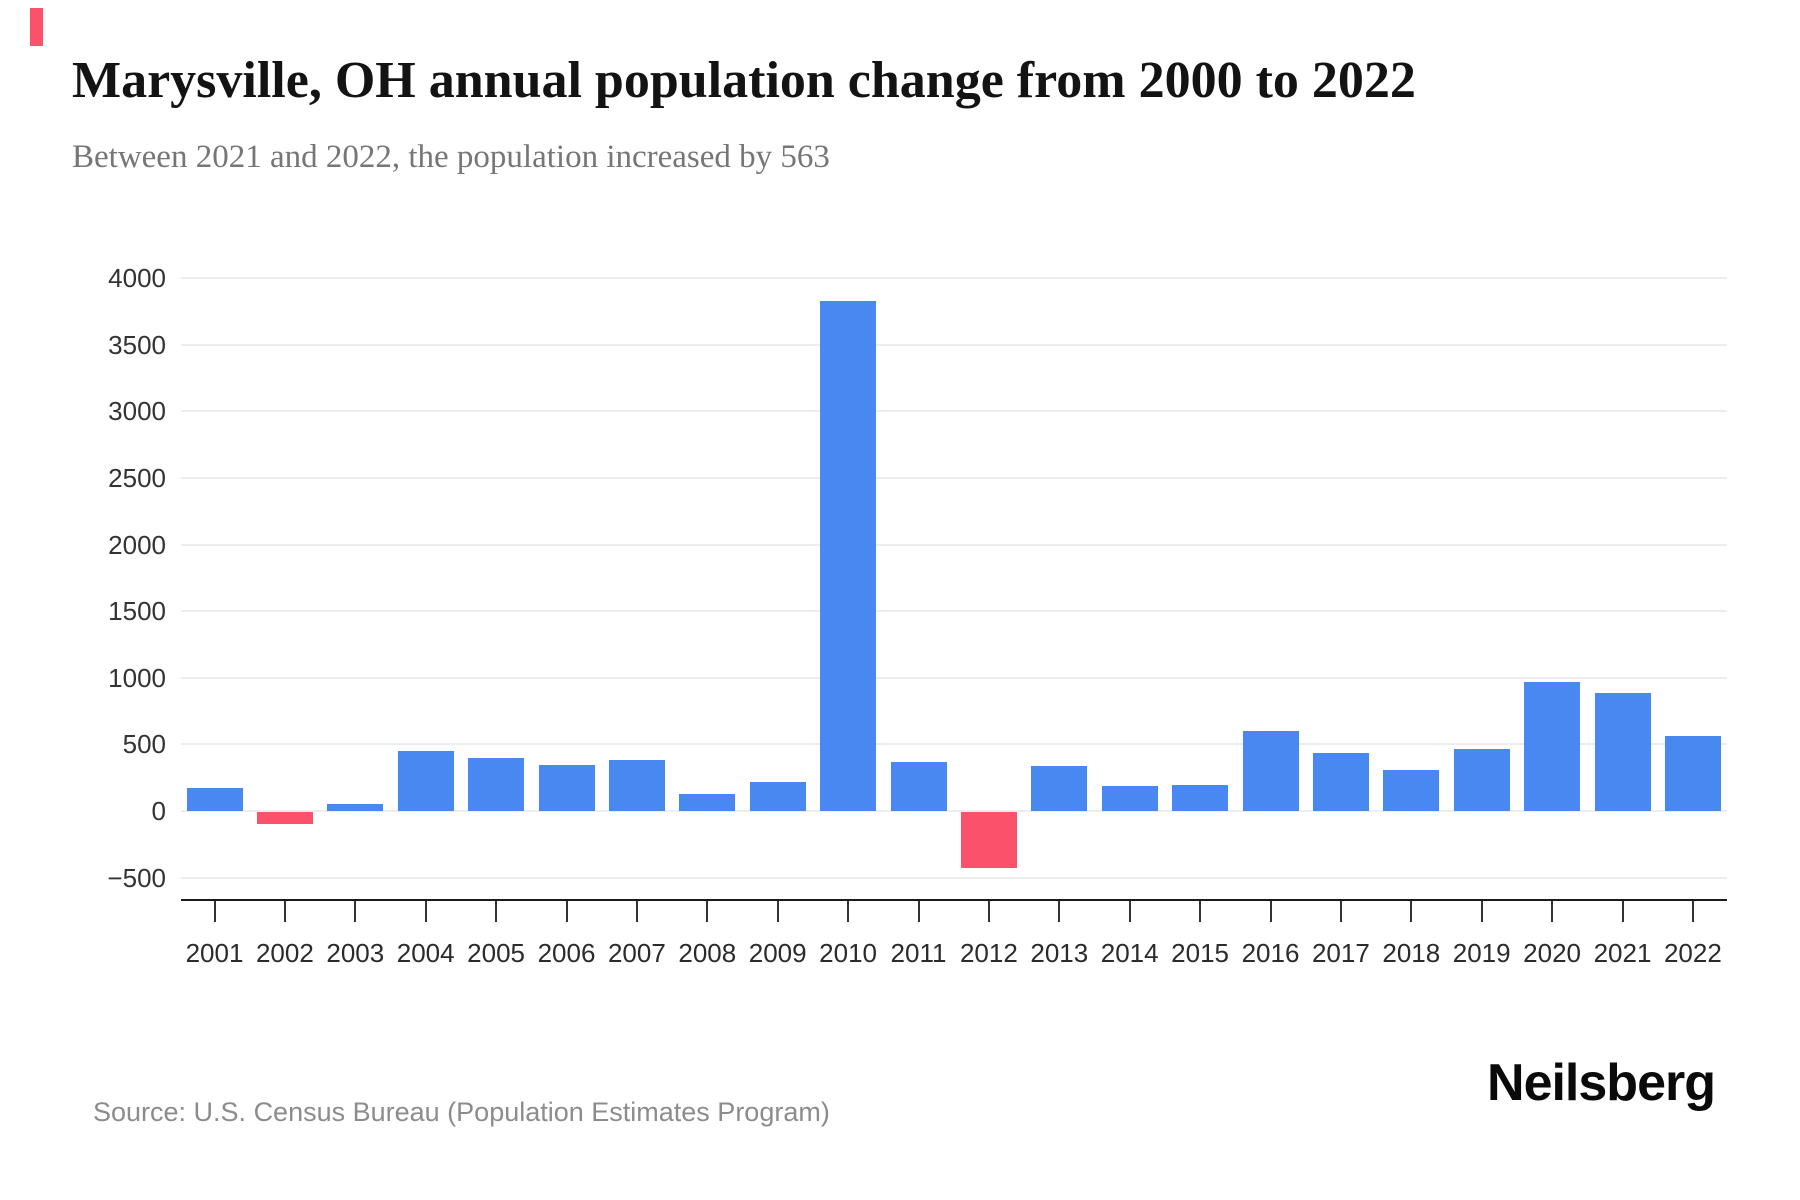 Image resolution: width=1800 pixels, height=1200 pixels. I want to click on x-axis-tick-2002, so click(284, 911).